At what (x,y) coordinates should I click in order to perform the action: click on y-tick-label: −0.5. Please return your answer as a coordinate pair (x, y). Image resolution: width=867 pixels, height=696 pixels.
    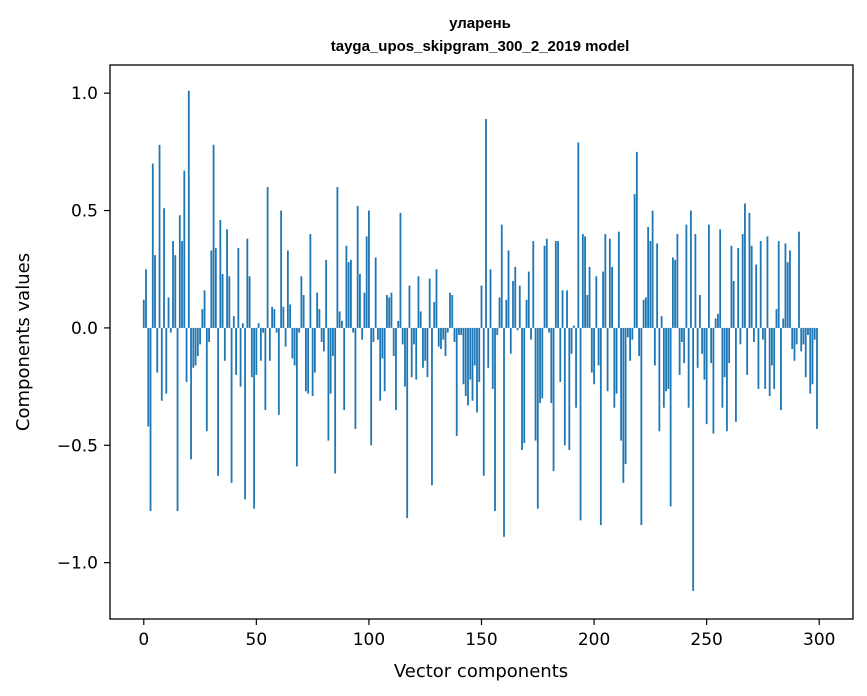
    Looking at the image, I should click on (77, 446).